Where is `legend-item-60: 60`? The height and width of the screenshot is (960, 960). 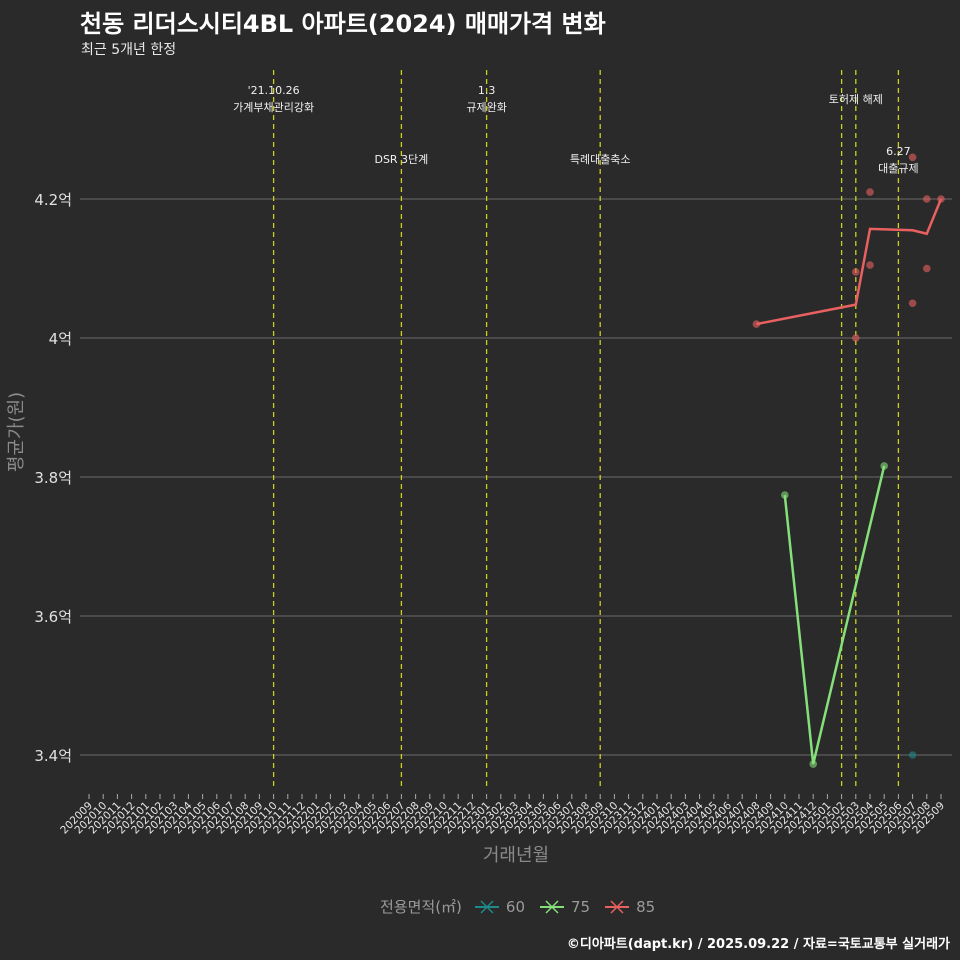 legend-item-60: 60 is located at coordinates (499, 907).